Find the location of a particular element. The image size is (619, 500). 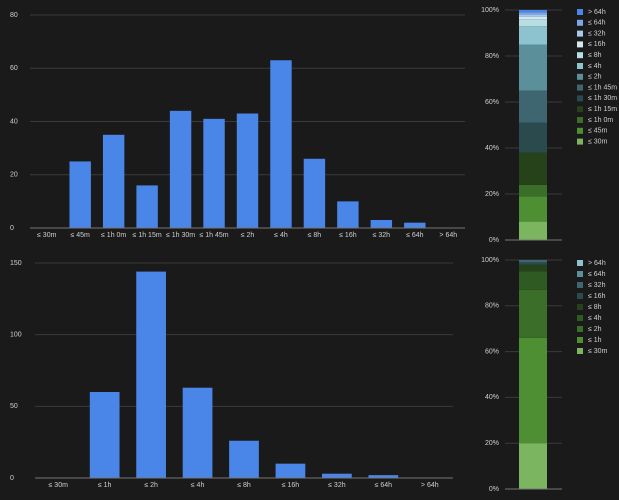

y-tick-label: 80 is located at coordinates (14, 15).